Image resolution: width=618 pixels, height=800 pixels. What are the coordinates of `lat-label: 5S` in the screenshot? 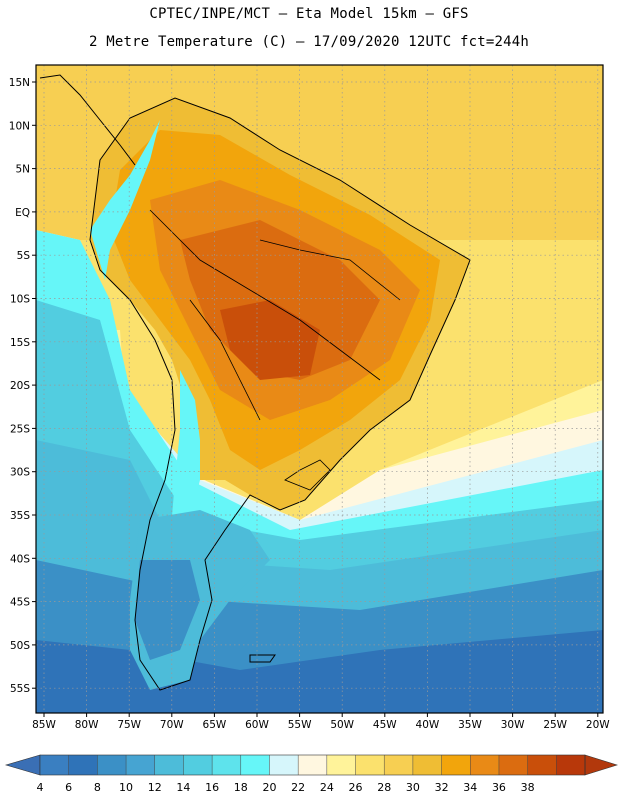 It's located at (24, 256).